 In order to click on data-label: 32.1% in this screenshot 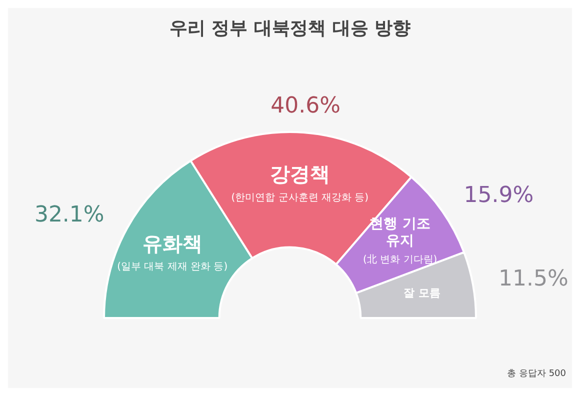, I will do `click(69, 215)`.